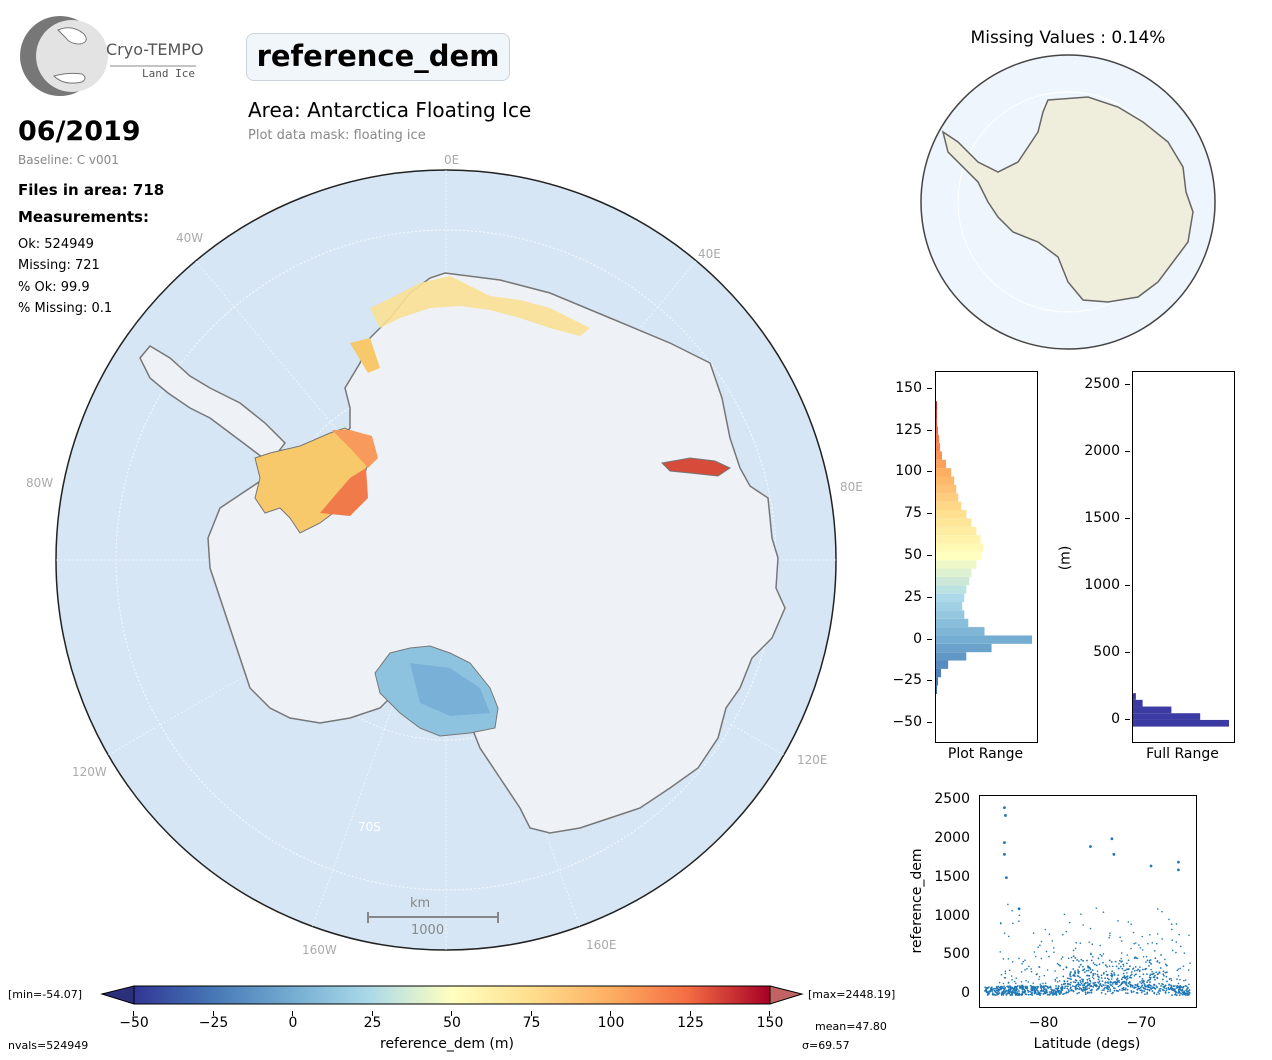  What do you see at coordinates (1067, 199) in the screenshot?
I see `inset-continent` at bounding box center [1067, 199].